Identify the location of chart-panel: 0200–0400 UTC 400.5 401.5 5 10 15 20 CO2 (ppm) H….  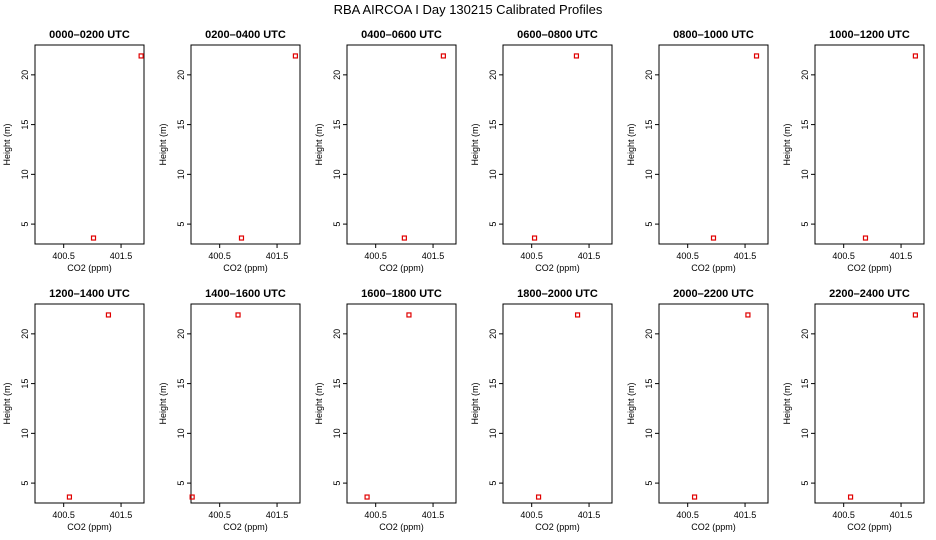
(229, 151).